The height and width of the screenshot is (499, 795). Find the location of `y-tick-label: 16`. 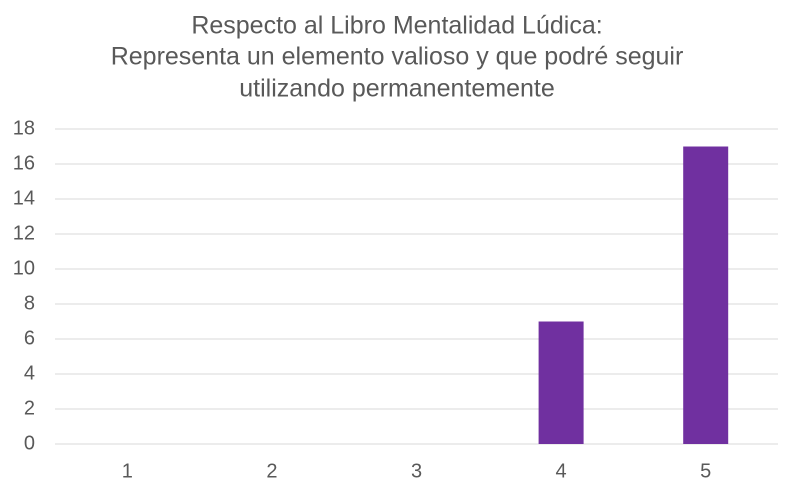

y-tick-label: 16 is located at coordinates (24, 163).